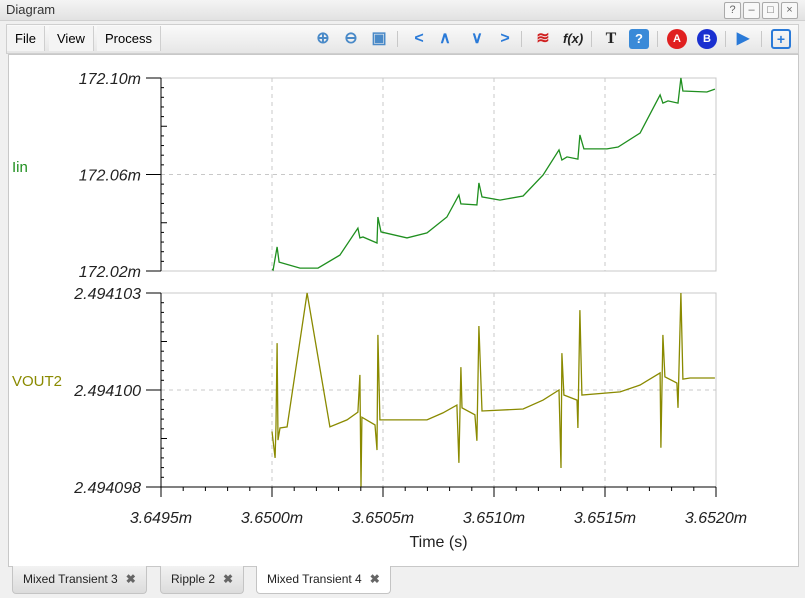 This screenshot has height=598, width=805. I want to click on x-tick-label: 3.6520m, so click(716, 518).